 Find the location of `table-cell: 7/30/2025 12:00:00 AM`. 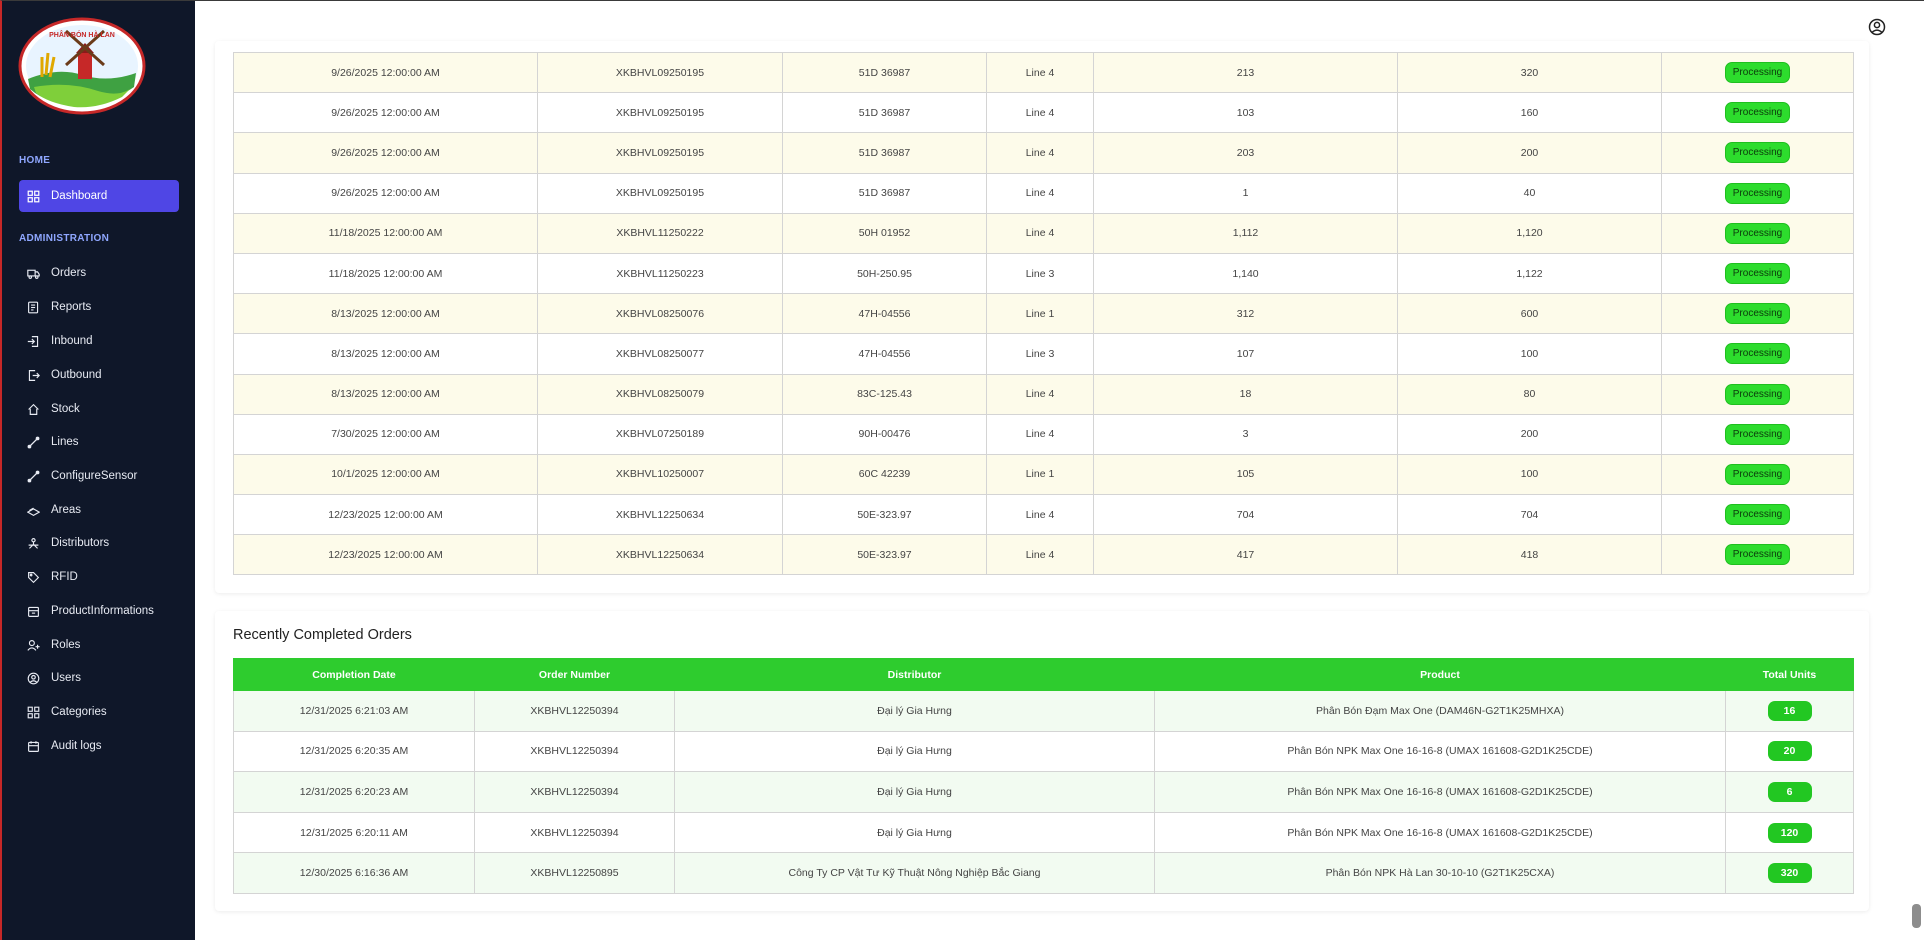

table-cell: 7/30/2025 12:00:00 AM is located at coordinates (385, 434).